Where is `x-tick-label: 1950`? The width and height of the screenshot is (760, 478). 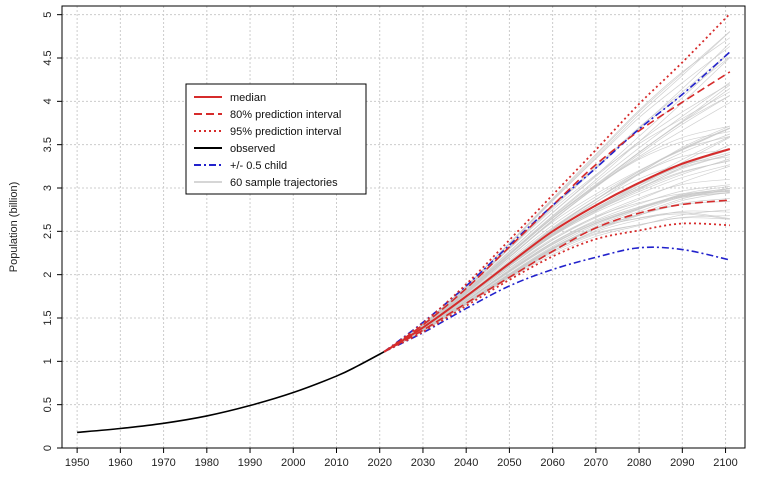 x-tick-label: 1950 is located at coordinates (77, 463).